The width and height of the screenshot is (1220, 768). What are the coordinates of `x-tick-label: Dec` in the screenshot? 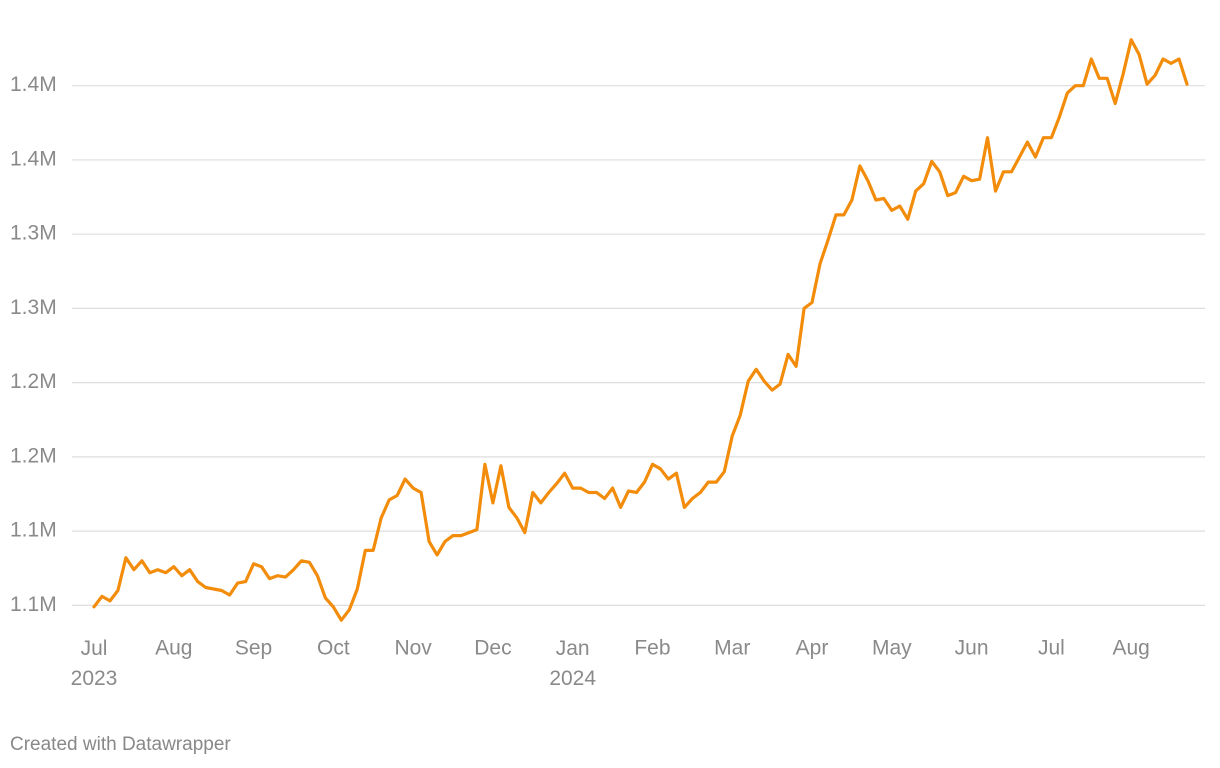 It's located at (492, 648).